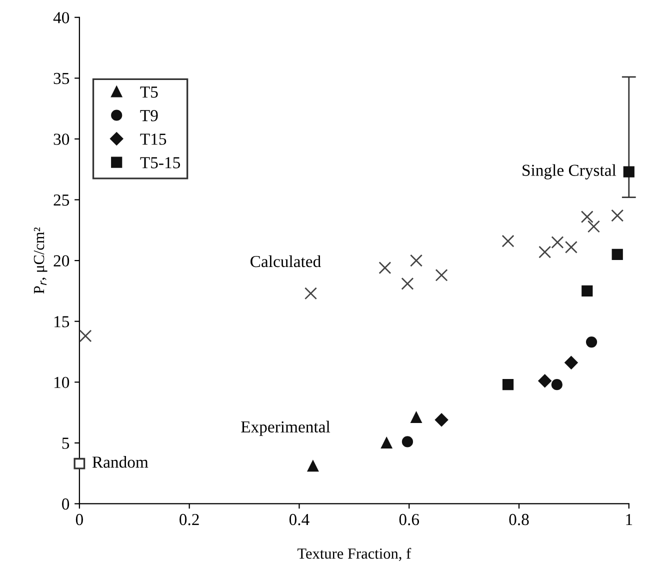 This screenshot has height=579, width=662. What do you see at coordinates (66, 504) in the screenshot?
I see `y-tick-label: 0` at bounding box center [66, 504].